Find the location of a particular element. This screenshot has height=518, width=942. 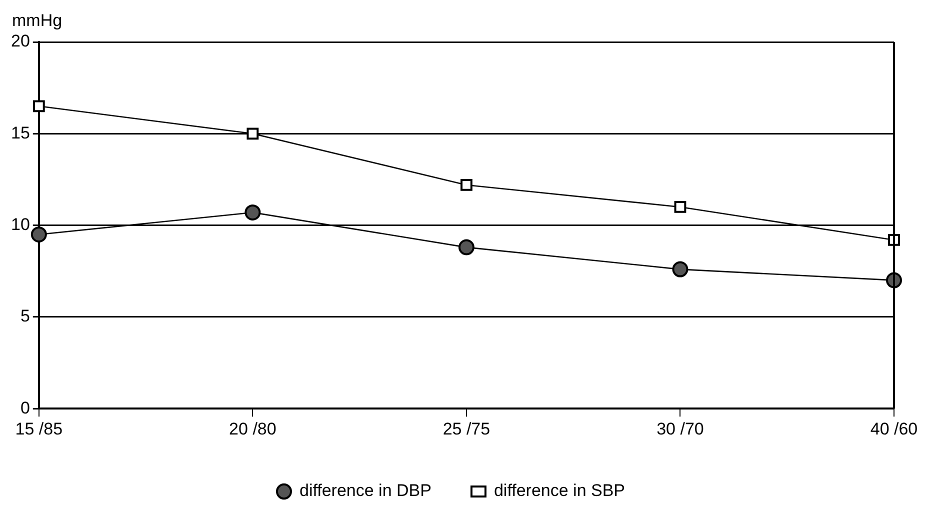

x-tick-label: 20 /80 is located at coordinates (252, 428).